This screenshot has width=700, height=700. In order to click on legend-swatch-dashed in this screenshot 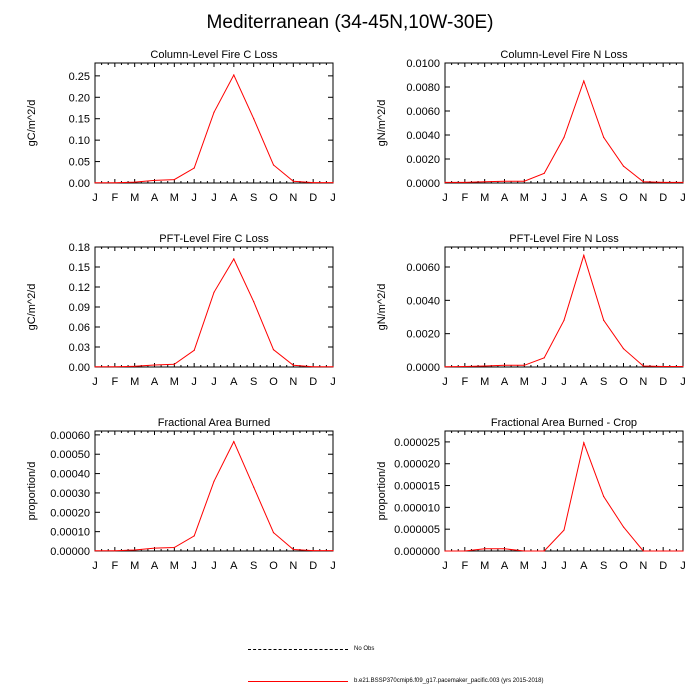, I will do `click(298, 649)`.